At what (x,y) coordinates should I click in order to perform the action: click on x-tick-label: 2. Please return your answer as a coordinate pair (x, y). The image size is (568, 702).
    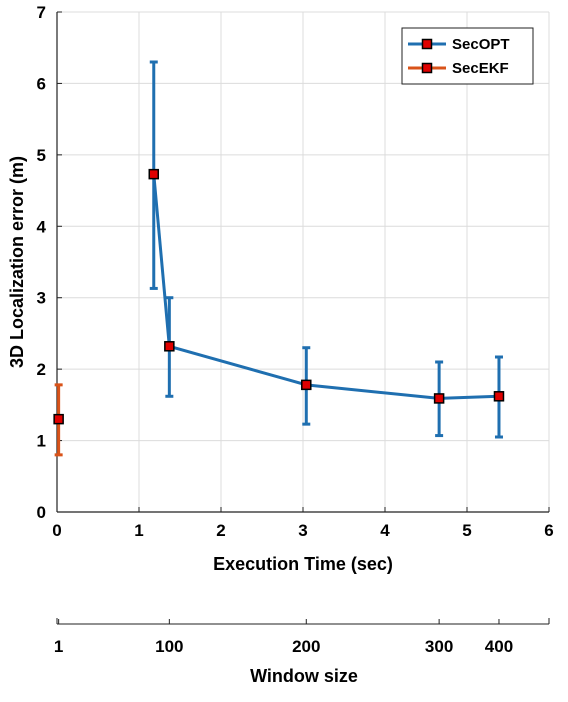
    Looking at the image, I should click on (220, 530).